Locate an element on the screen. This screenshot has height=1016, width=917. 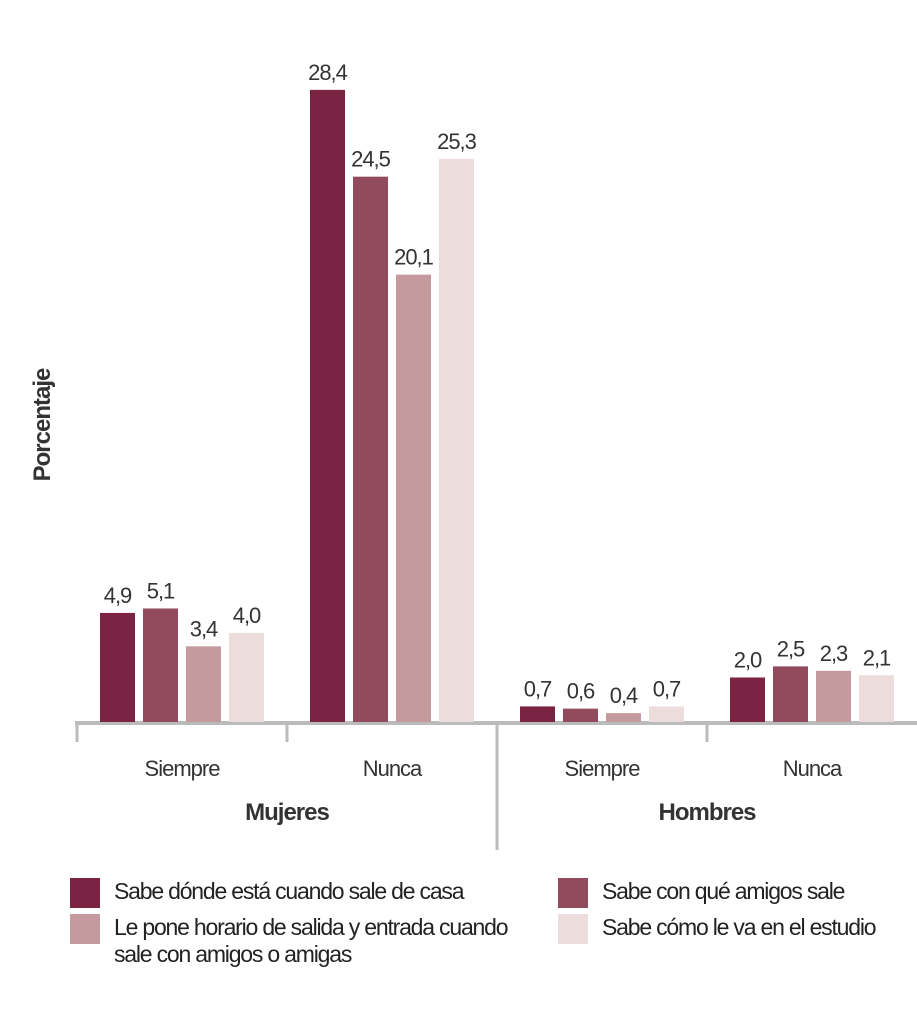
value-label: 2,1 is located at coordinates (877, 657).